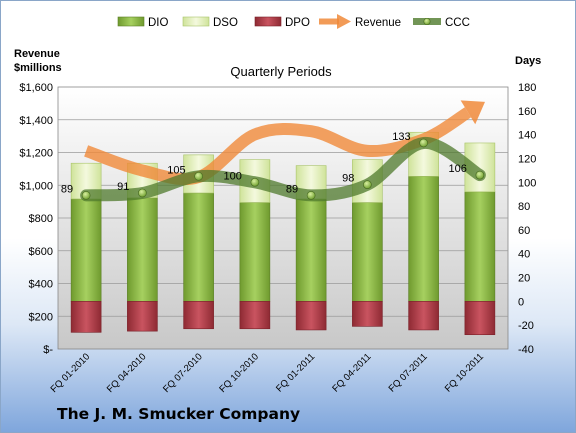  What do you see at coordinates (344, 21) in the screenshot?
I see `legend-arrow-revenue` at bounding box center [344, 21].